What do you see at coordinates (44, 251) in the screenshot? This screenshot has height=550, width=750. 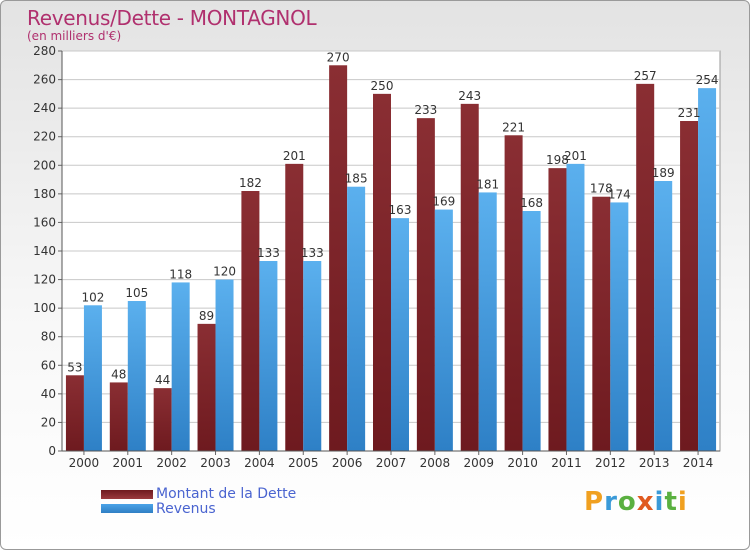 I see `y-tick-label: 140` at bounding box center [44, 251].